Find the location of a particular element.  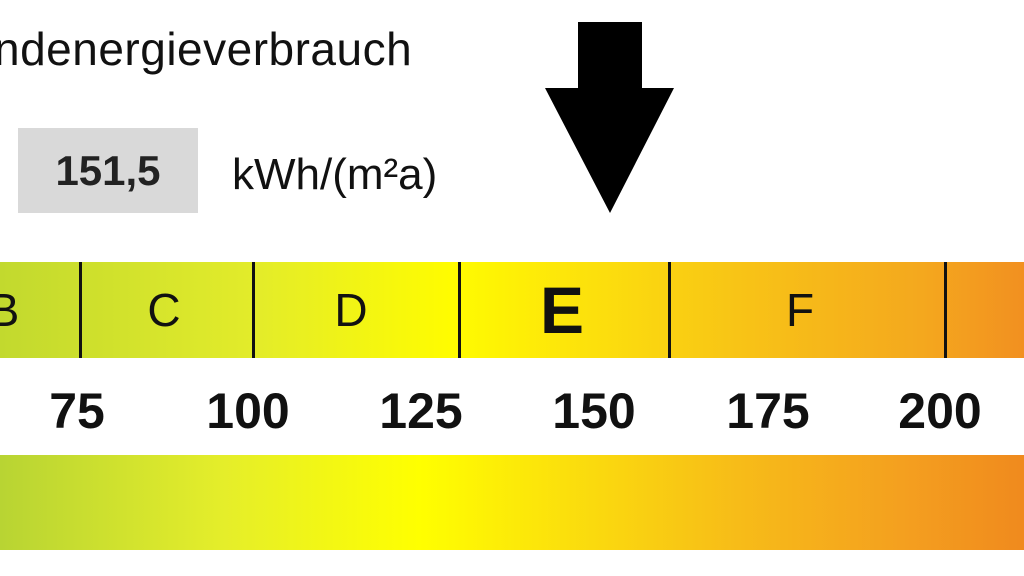

energy-consumption-title: ndenergieverbrauch is located at coordinates (206, 49).